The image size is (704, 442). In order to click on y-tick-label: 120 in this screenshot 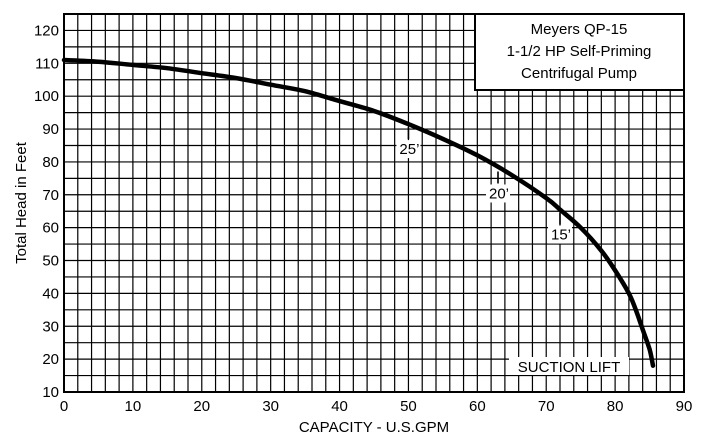, I will do `click(46, 30)`.